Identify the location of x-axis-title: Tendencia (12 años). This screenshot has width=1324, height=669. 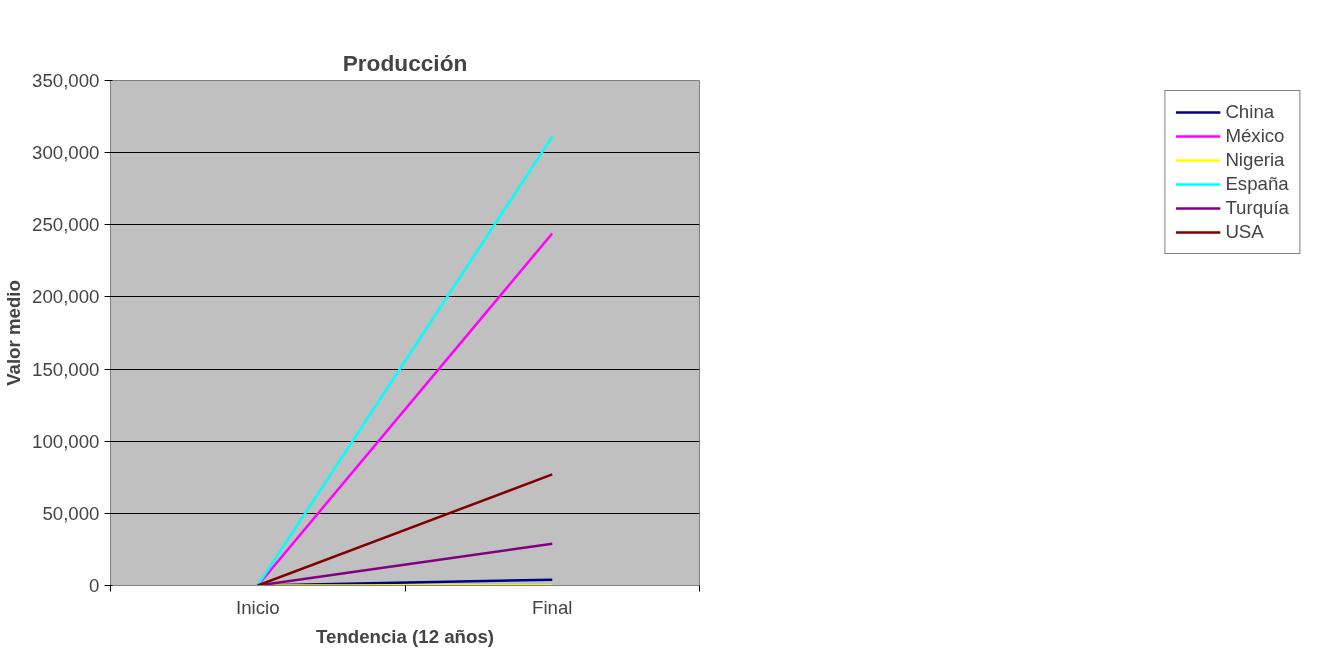
(405, 636).